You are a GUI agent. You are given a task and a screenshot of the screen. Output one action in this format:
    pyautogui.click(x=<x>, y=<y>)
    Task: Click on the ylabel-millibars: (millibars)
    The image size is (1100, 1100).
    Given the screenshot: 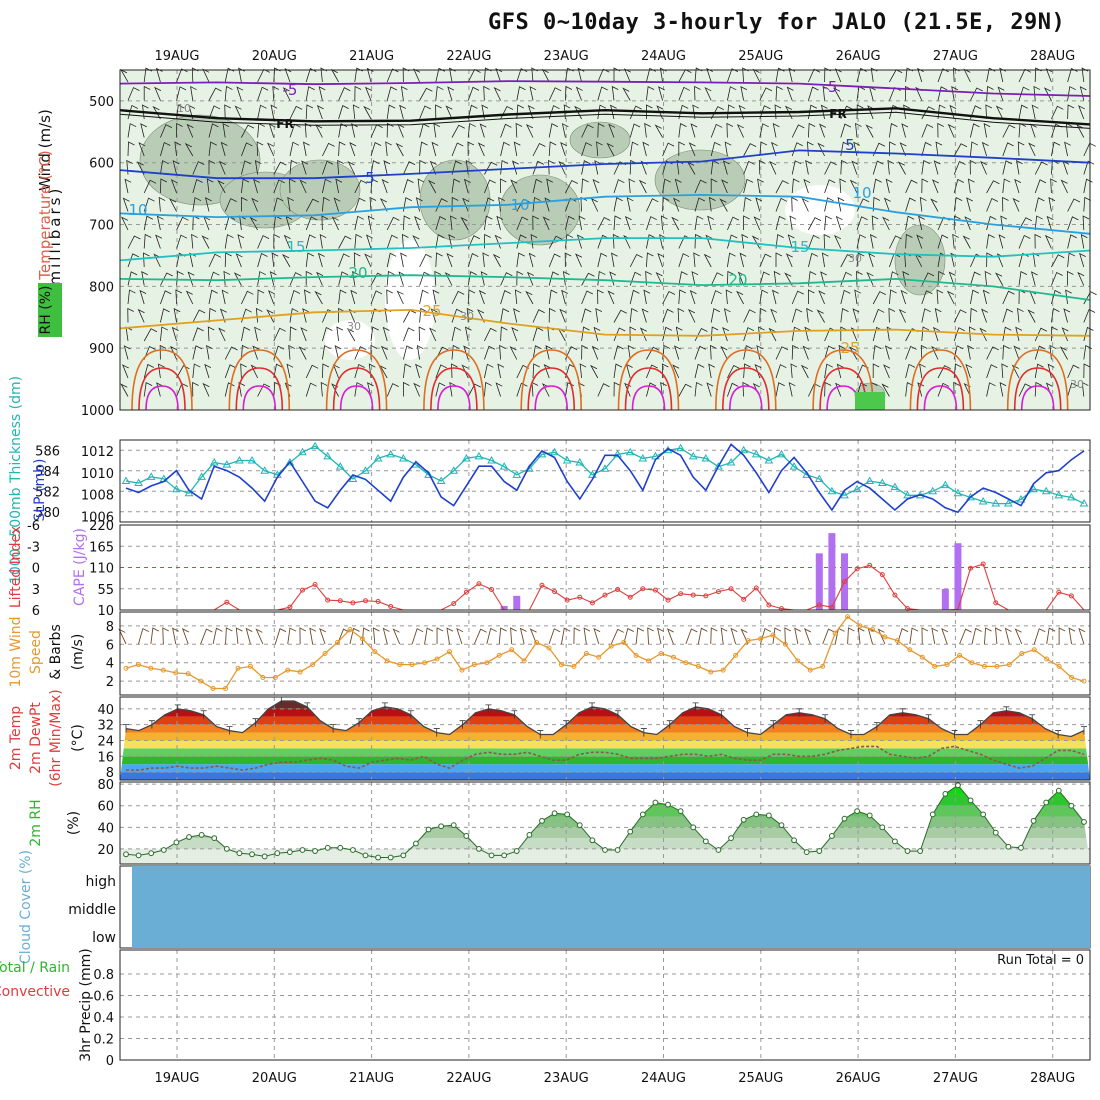 What is the action you would take?
    pyautogui.click(x=55, y=240)
    